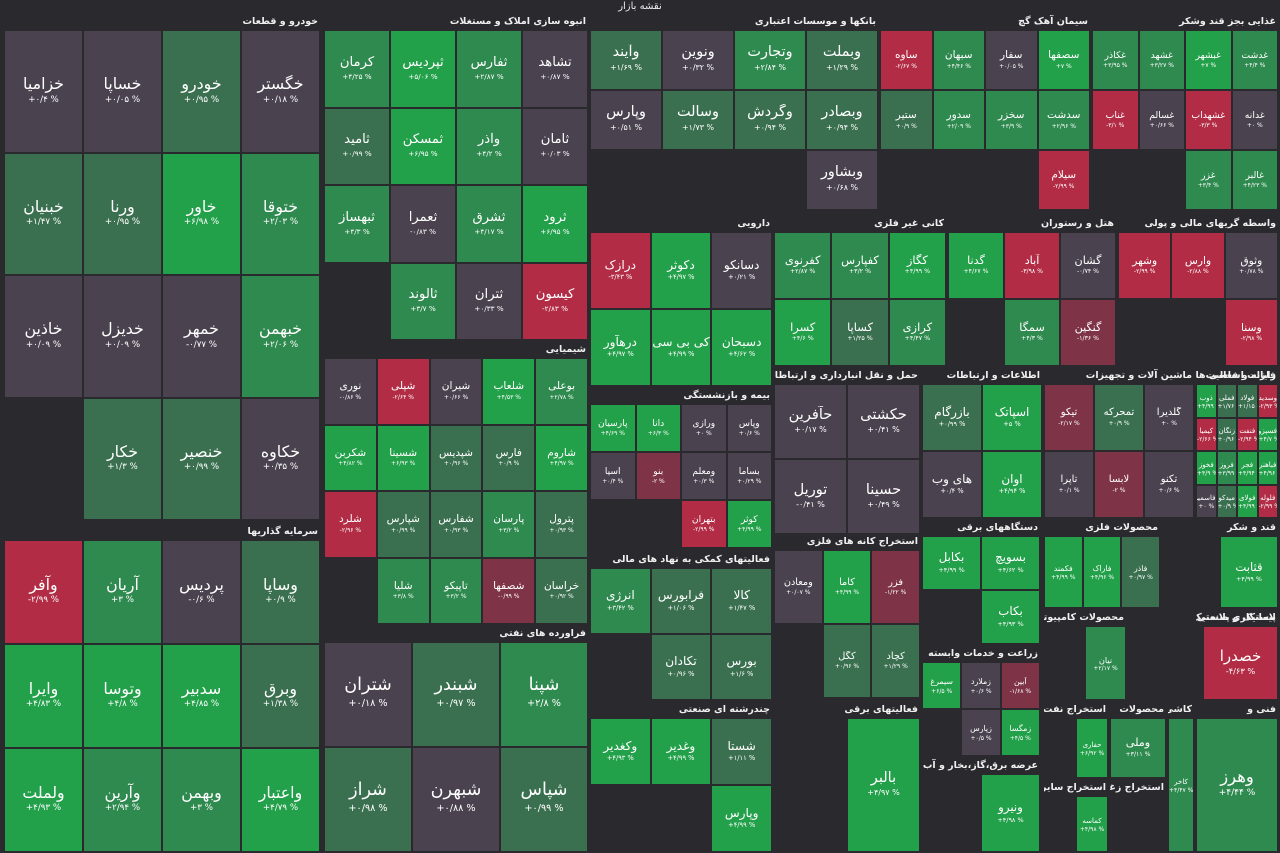 This screenshot has height=853, width=1280. Describe the element at coordinates (1226, 501) in the screenshot. I see `tile: میدکو+۰/۹ %` at that location.